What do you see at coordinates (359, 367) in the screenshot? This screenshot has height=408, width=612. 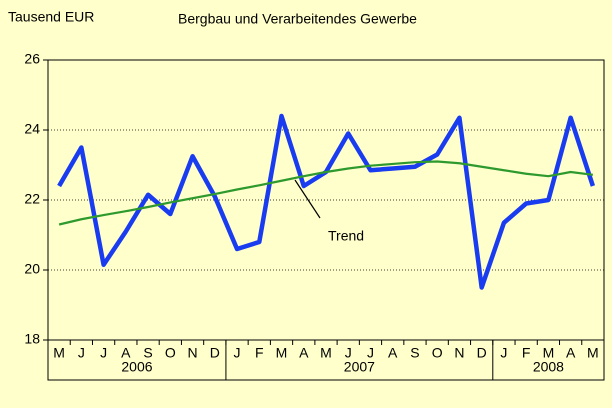 I see `year-label: 2007` at bounding box center [359, 367].